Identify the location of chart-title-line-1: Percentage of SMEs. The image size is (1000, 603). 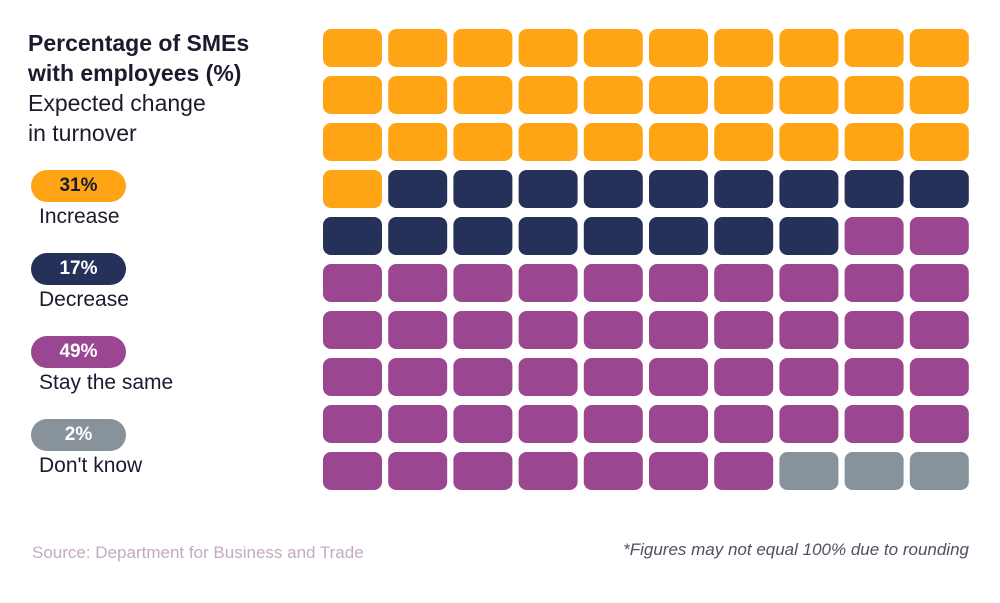
(139, 43).